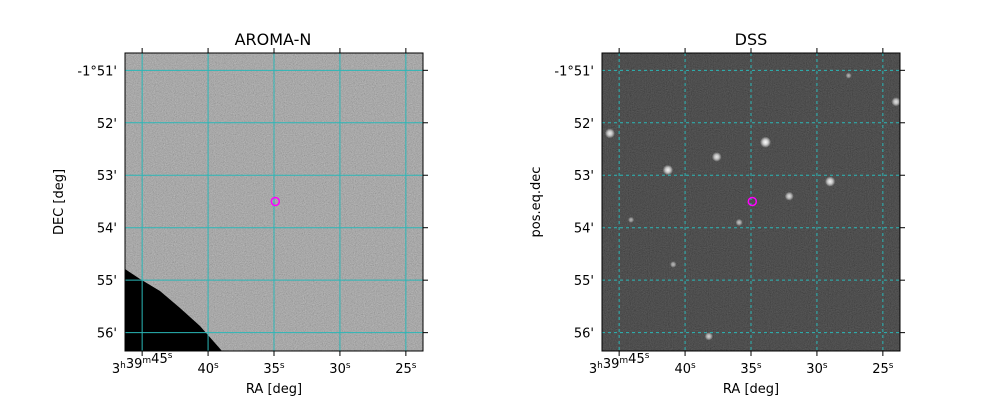 The height and width of the screenshot is (400, 1000). I want to click on chart-title: DSS, so click(751, 39).